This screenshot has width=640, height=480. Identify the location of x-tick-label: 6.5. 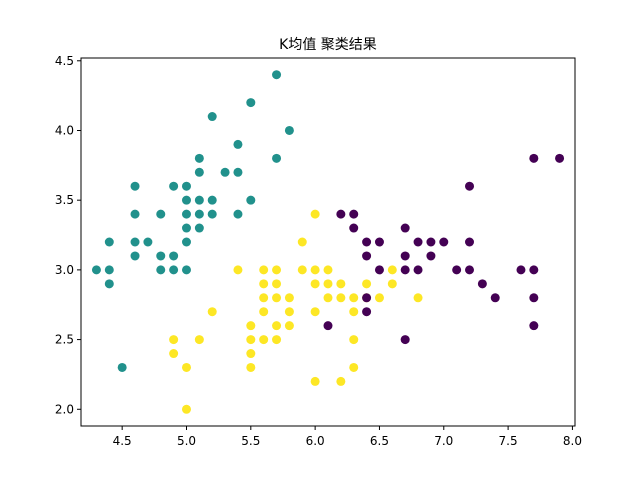
(379, 441).